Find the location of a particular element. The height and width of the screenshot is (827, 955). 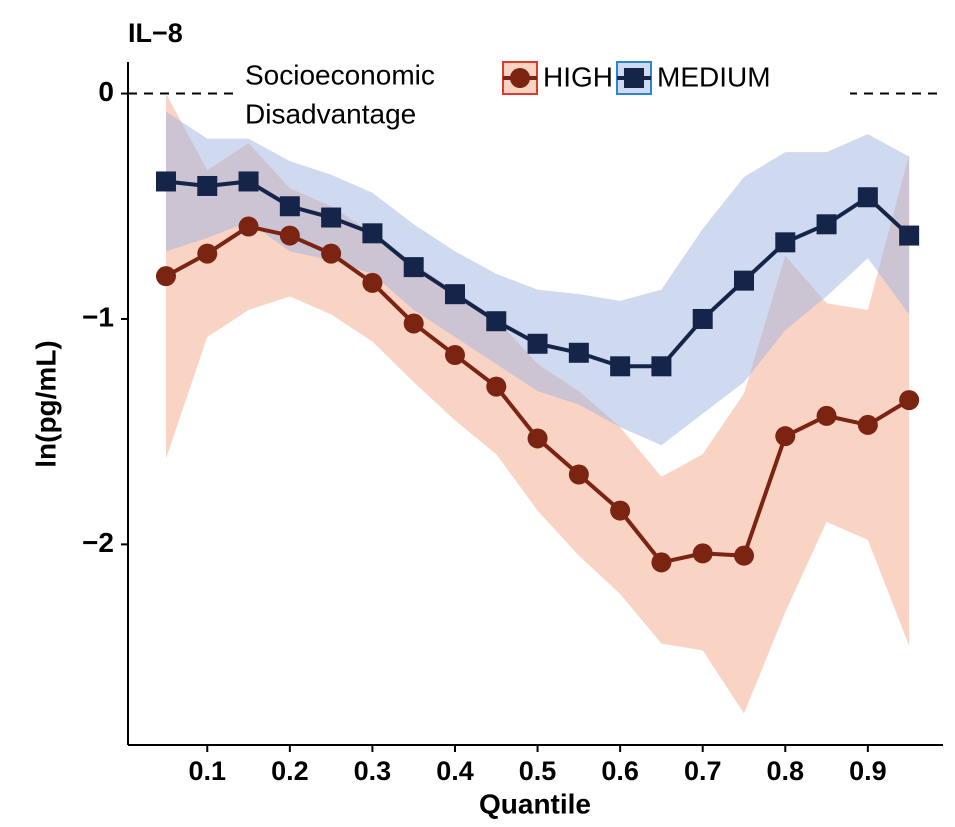

legend-title: Disadvantage is located at coordinates (330, 113).